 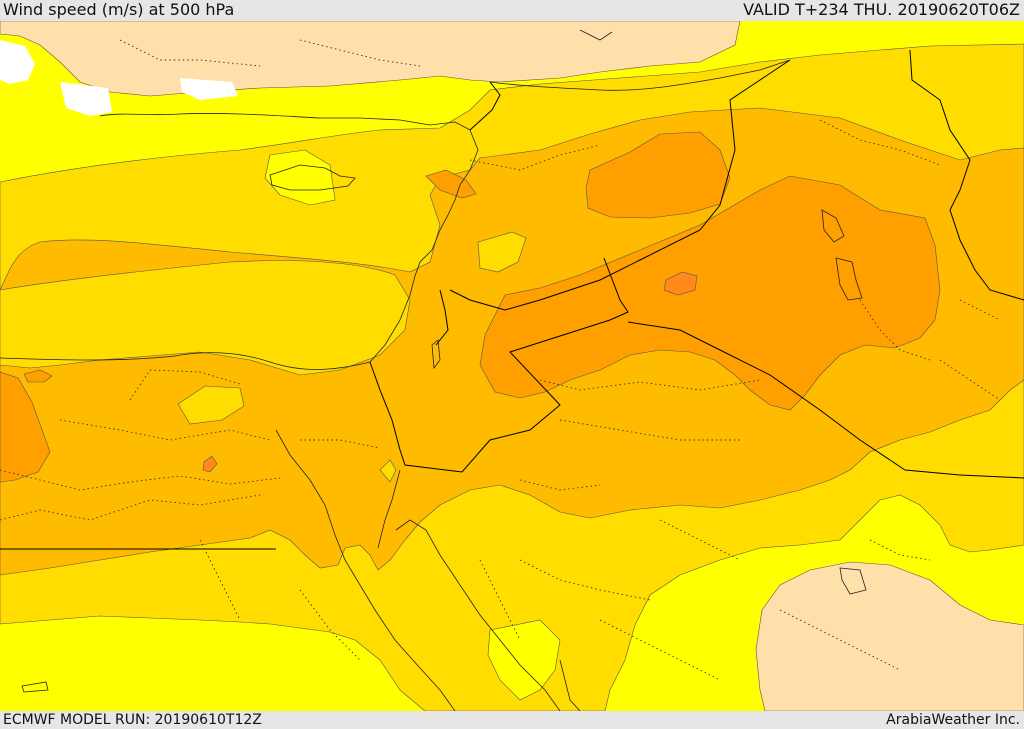 I want to click on no-data-islands, so click(x=86, y=99).